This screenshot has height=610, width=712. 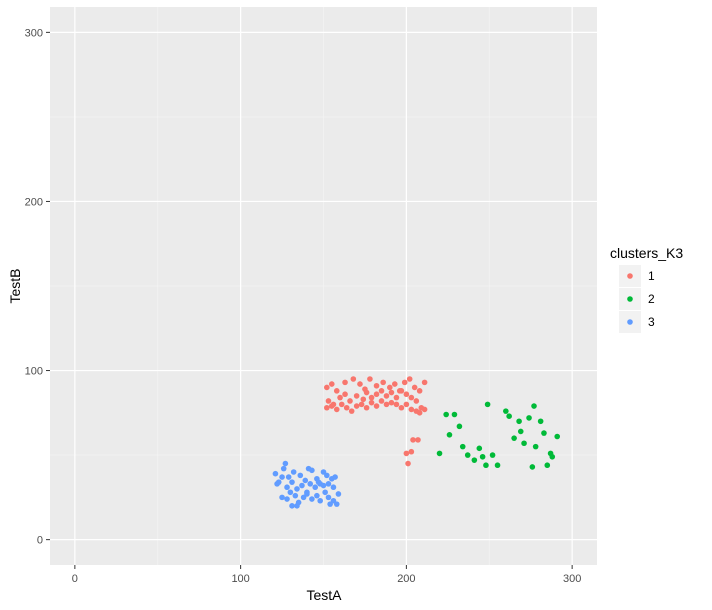 I want to click on legend-label: 2, so click(x=651, y=299).